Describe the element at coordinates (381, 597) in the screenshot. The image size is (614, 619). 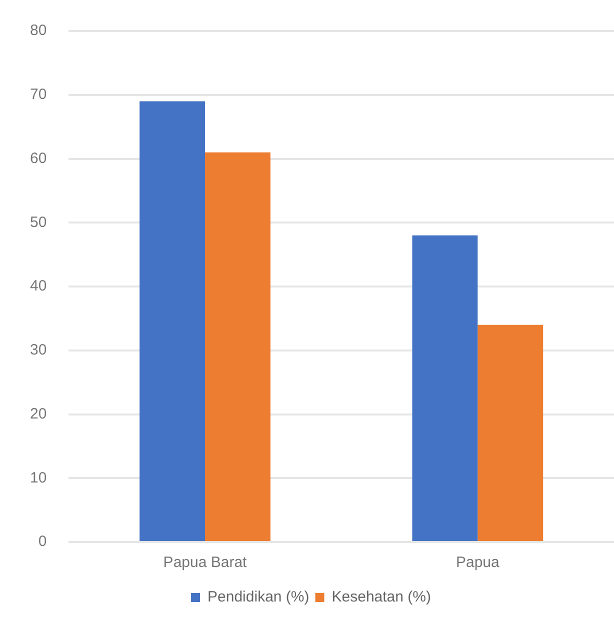
I see `legend-label: Kesehatan (%)` at that location.